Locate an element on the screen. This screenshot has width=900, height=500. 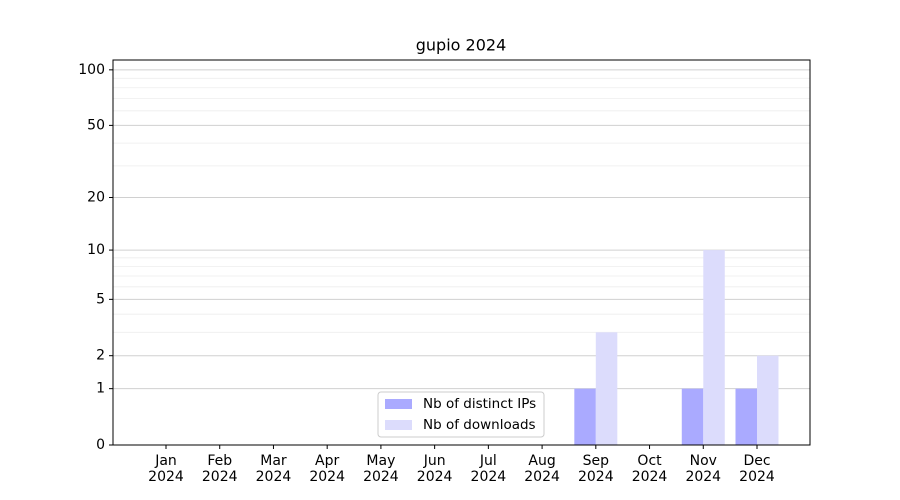
y-tick-label: 2 is located at coordinates (100, 356).